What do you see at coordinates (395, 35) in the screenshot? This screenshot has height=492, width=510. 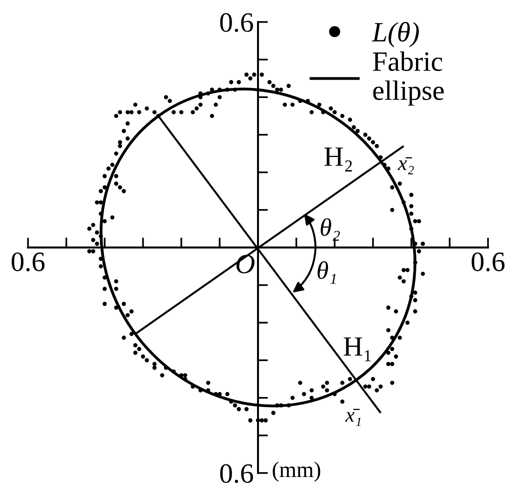 I see `legend-label: L(θ)` at bounding box center [395, 35].